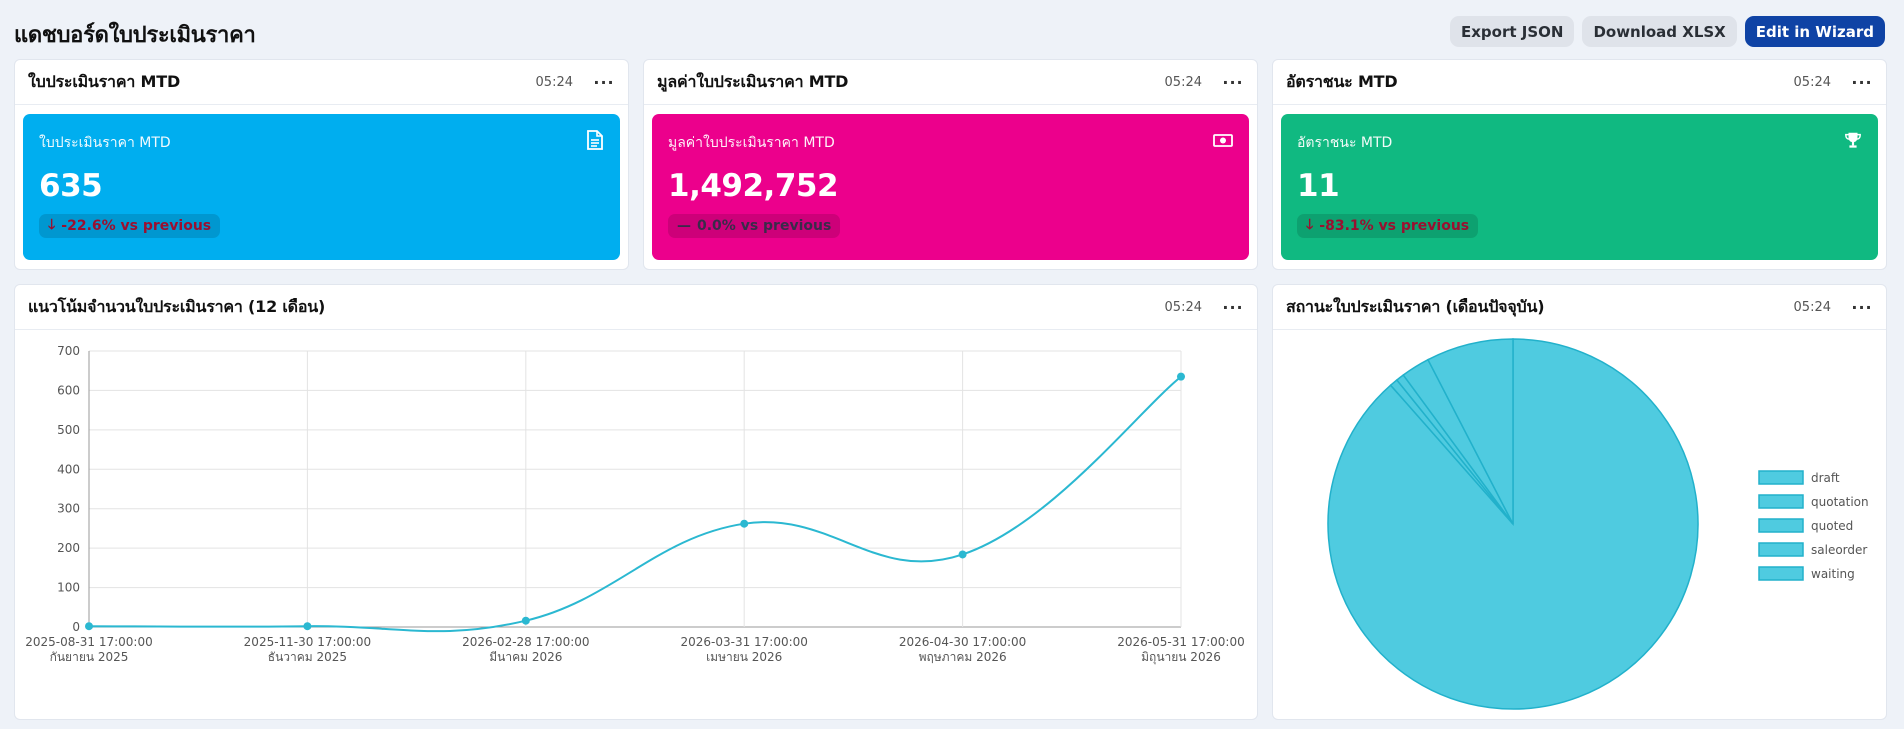 The image size is (1904, 729). Describe the element at coordinates (595, 140) in the screenshot. I see `document-icon` at that location.